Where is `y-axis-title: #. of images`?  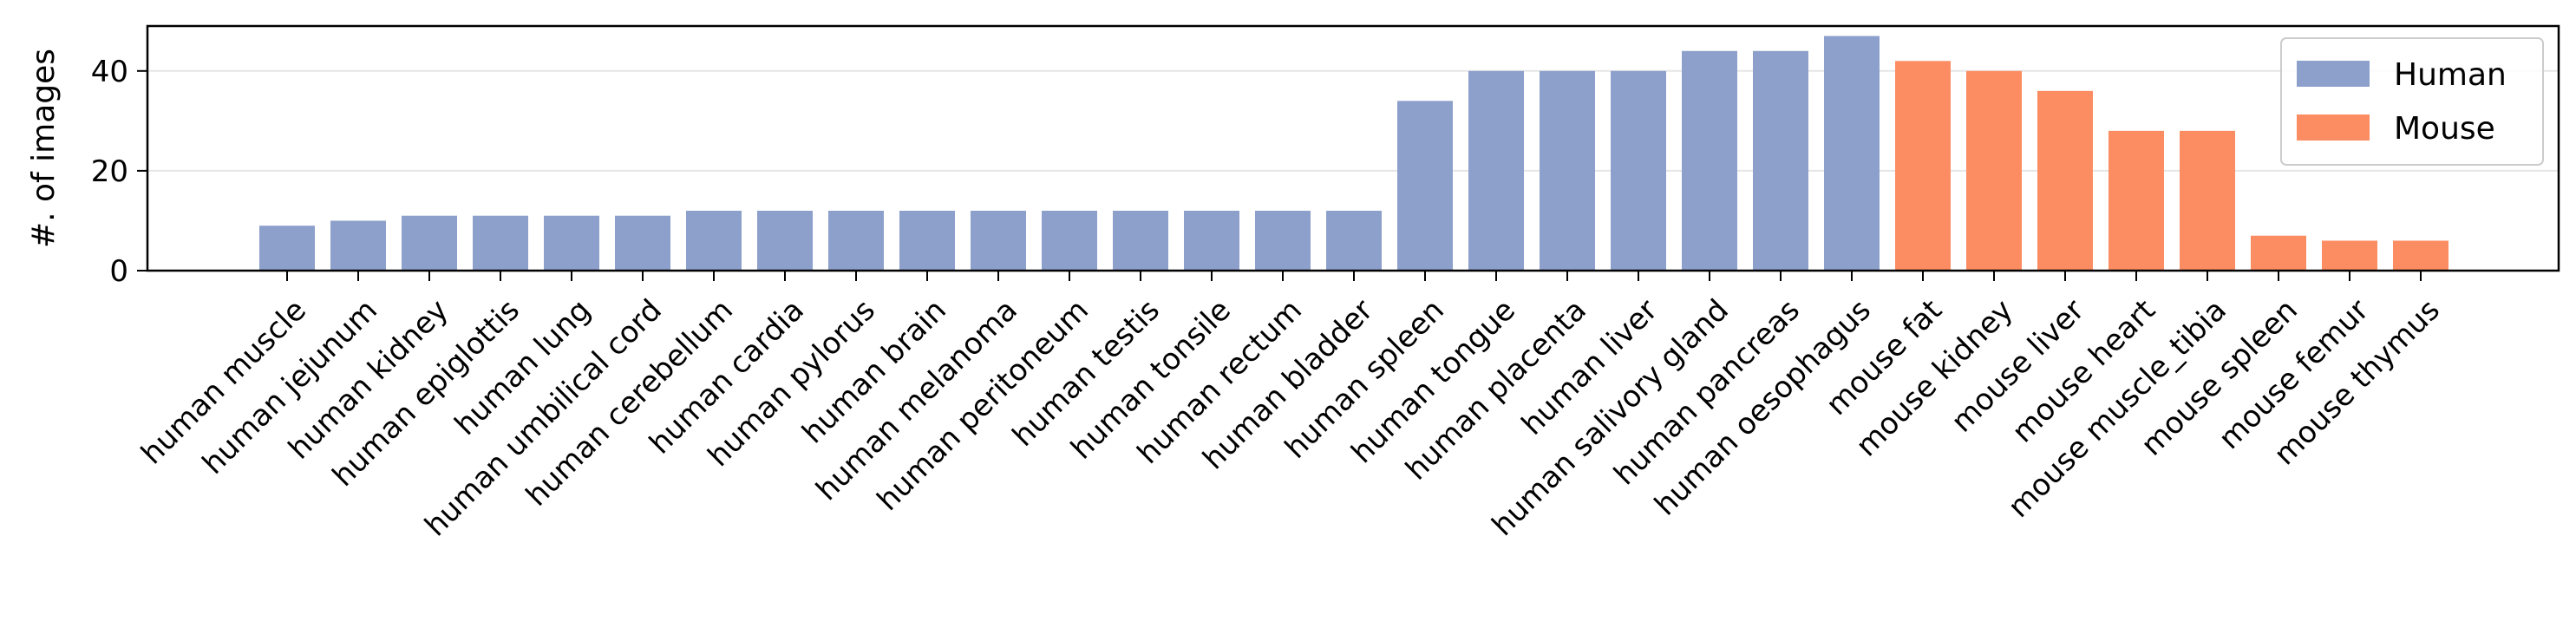
y-axis-title: #. of images is located at coordinates (44, 148).